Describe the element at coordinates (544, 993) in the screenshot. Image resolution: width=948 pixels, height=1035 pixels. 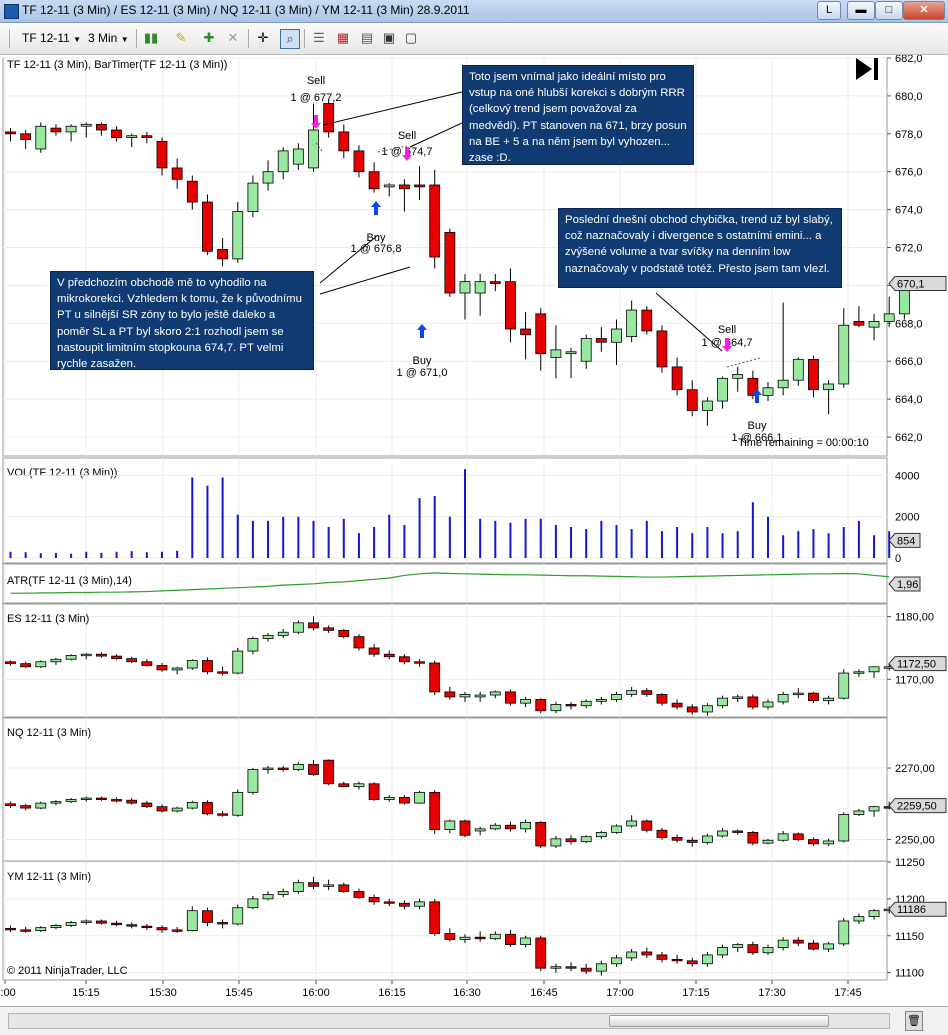
I see `x-tick-label: 16:45` at that location.